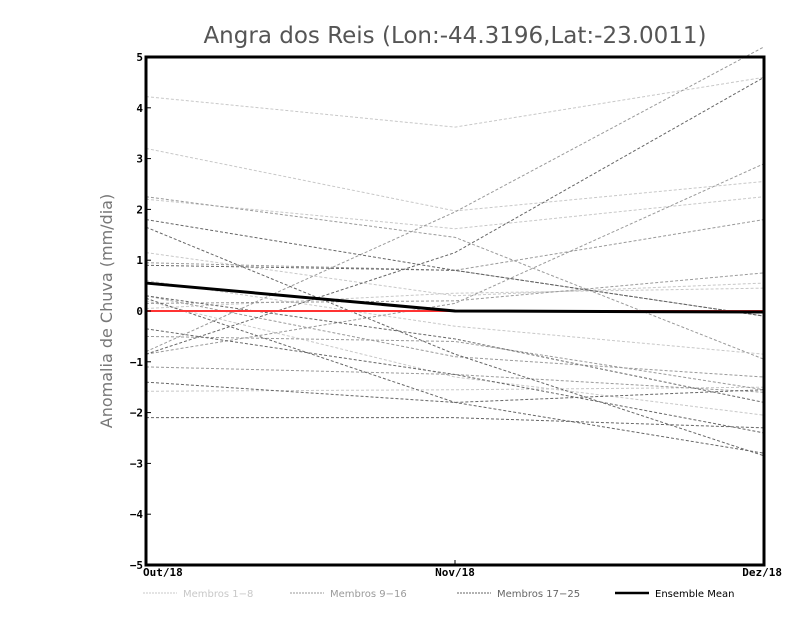 This screenshot has height=618, width=800. Describe the element at coordinates (136, 463) in the screenshot. I see `y-tick-label: −3` at that location.